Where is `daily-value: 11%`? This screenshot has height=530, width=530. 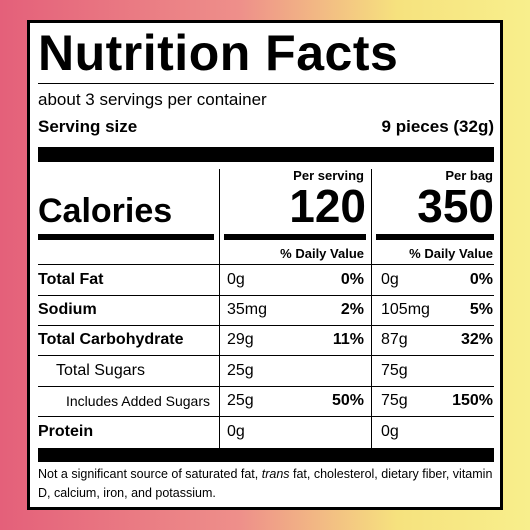
daily-value: 11% is located at coordinates (348, 339).